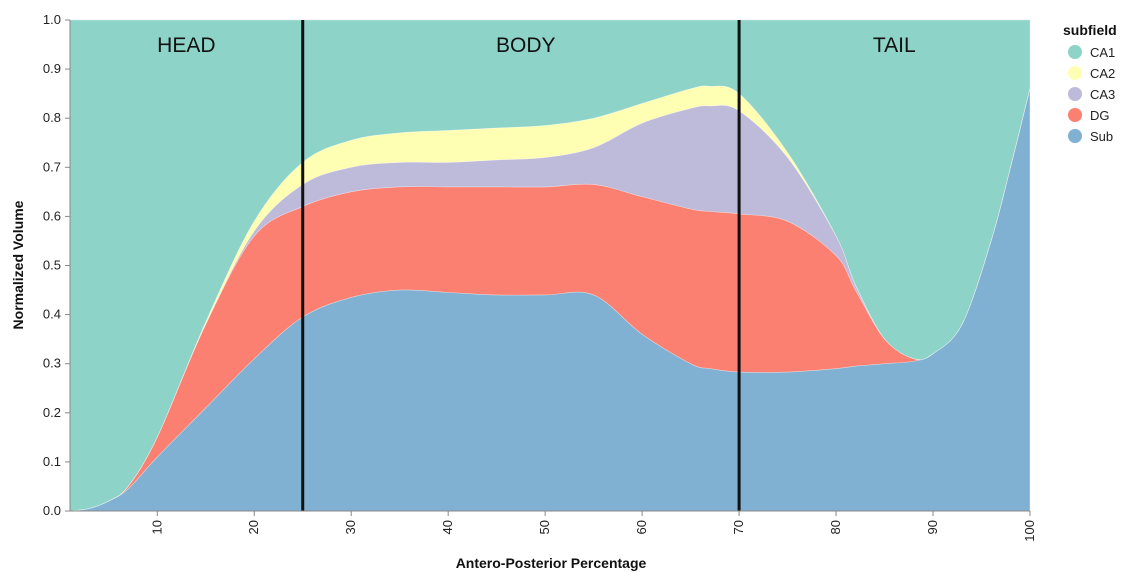 This screenshot has height=572, width=1133. Describe the element at coordinates (156, 527) in the screenshot. I see `x-tick-label: 10` at that location.